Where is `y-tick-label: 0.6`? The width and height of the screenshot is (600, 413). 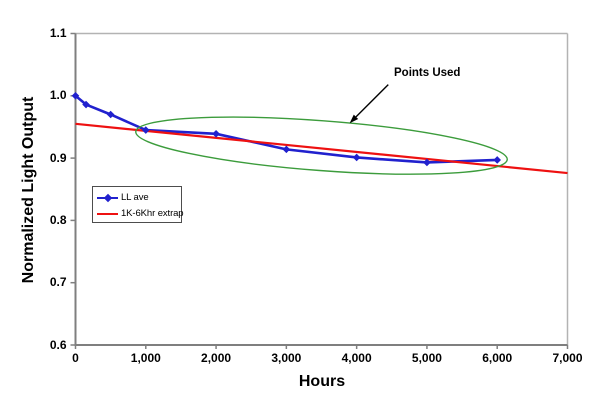 y-tick-label: 0.6 is located at coordinates (58, 344).